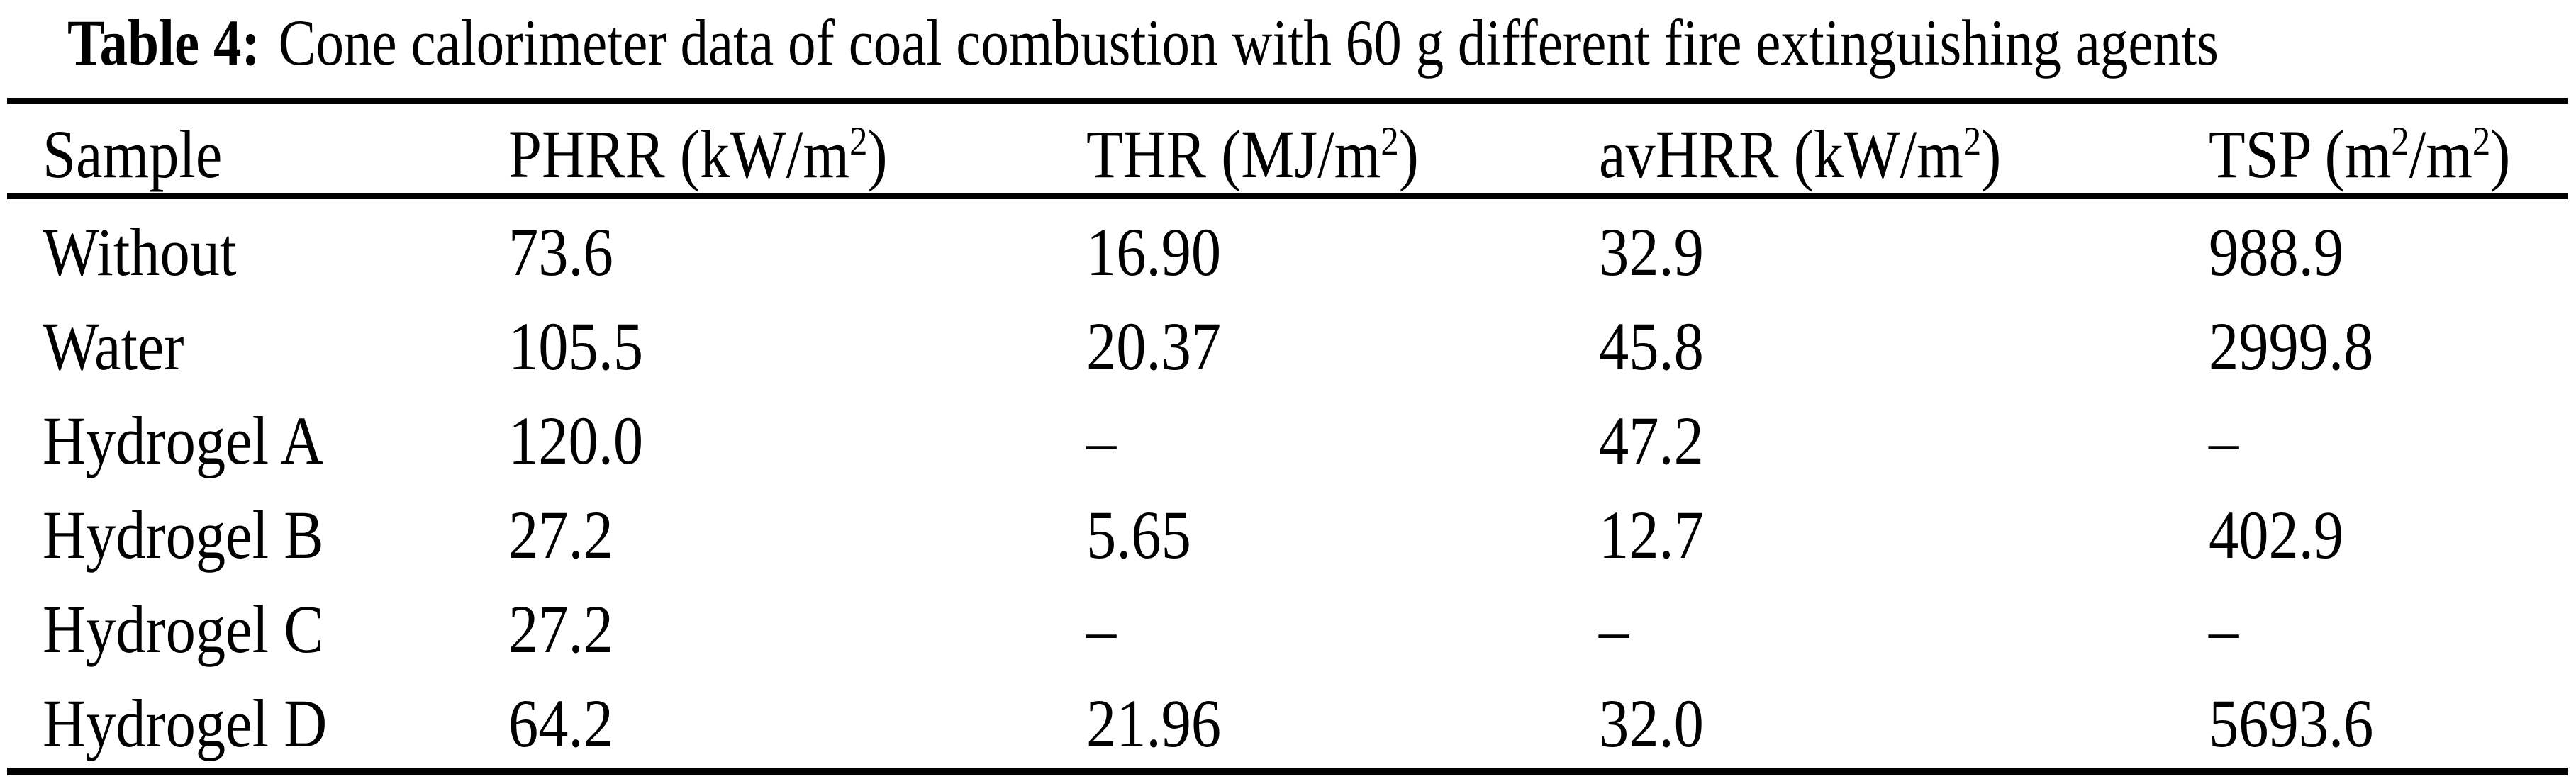 Image resolution: width=2576 pixels, height=779 pixels. What do you see at coordinates (183, 441) in the screenshot?
I see `cell-sample-value: Hydrogel A` at bounding box center [183, 441].